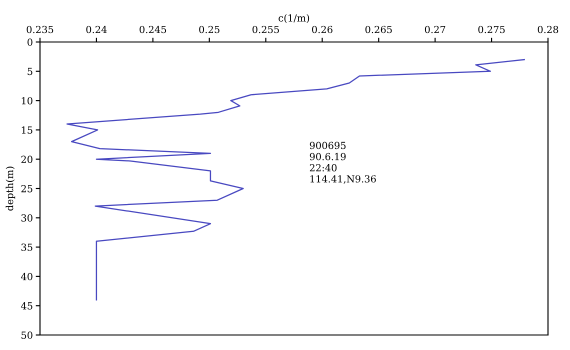 This screenshot has height=350, width=570. Describe the element at coordinates (27, 130) in the screenshot. I see `y-tick-label: 15` at that location.